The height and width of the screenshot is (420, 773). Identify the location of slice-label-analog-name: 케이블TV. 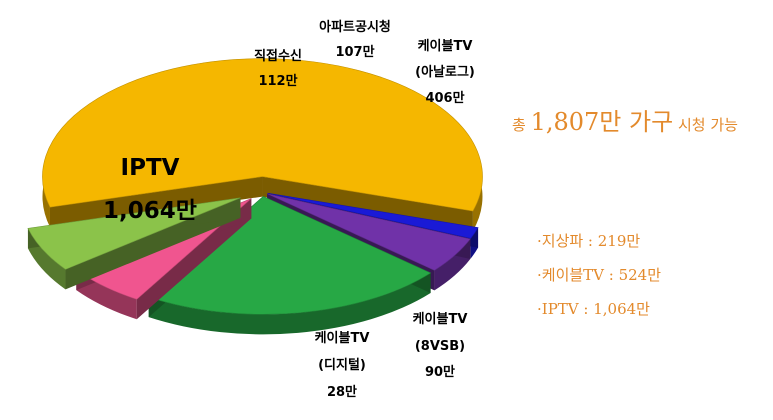
(445, 46).